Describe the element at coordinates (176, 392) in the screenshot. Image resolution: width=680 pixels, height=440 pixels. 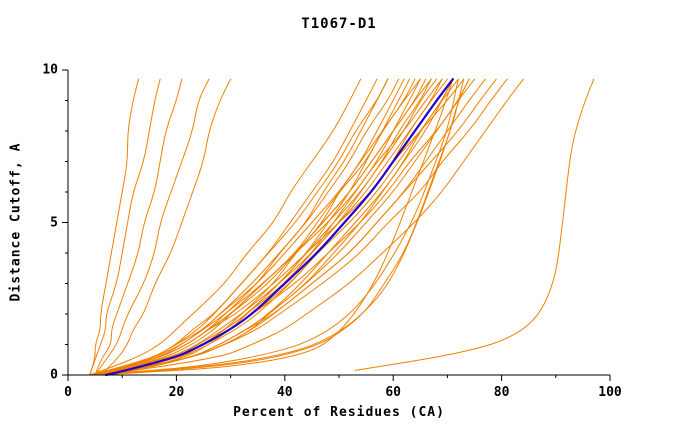
I see `x-tick-label: 20` at that location.